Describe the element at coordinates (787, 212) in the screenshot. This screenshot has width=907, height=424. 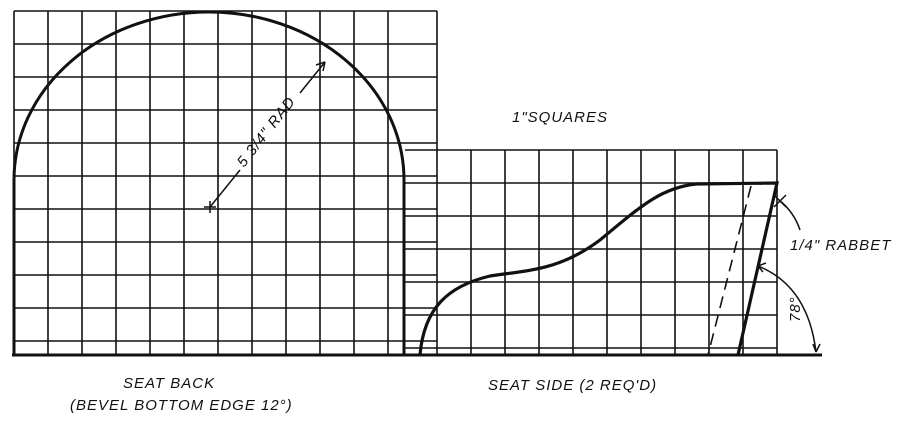
I see `rabbet-leader` at that location.